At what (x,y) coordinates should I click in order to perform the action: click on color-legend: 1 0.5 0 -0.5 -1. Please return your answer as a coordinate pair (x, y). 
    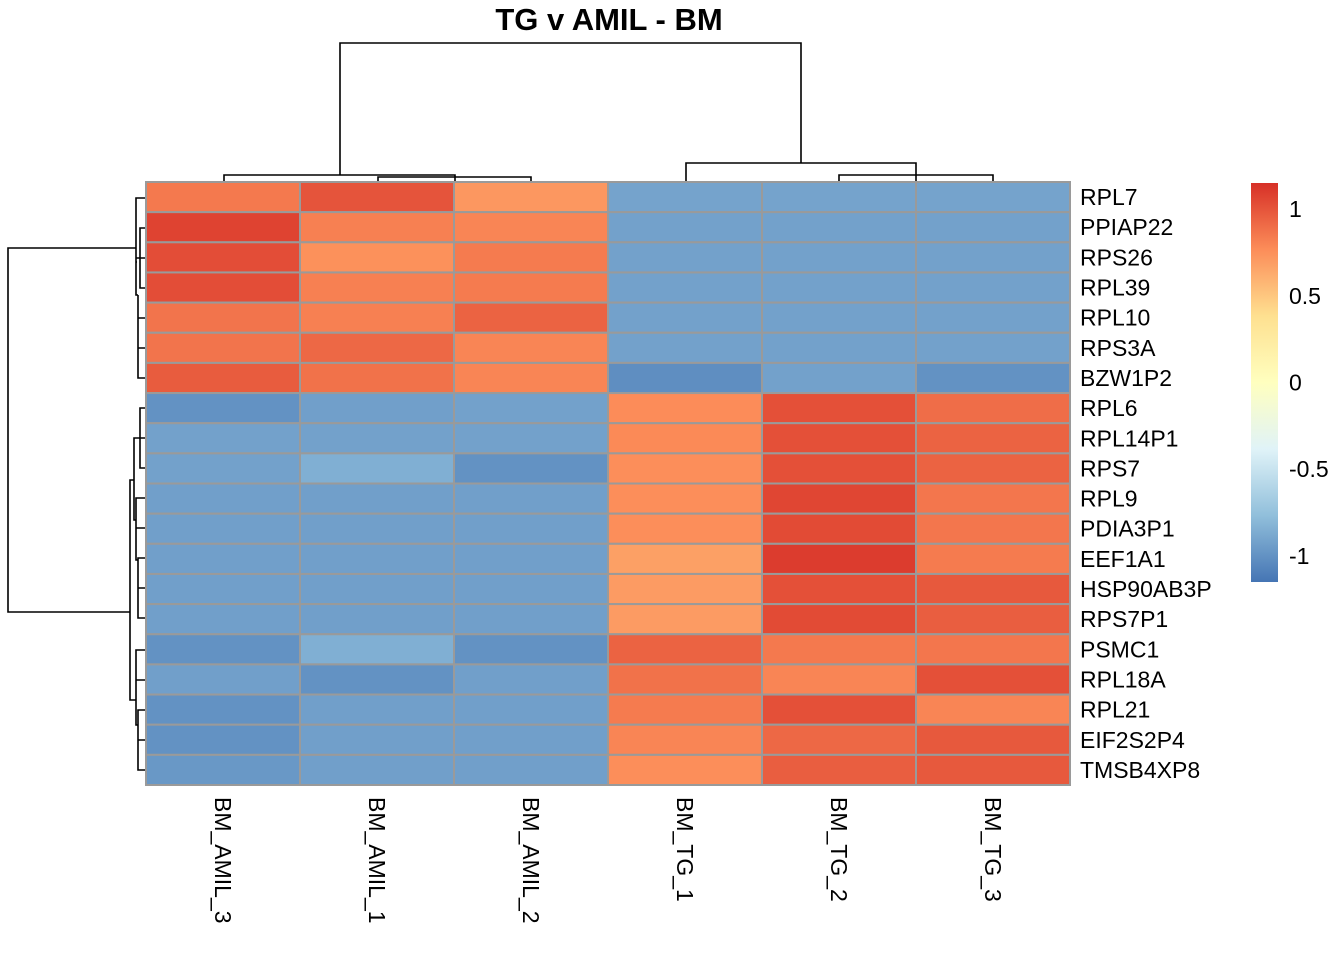
    Looking at the image, I should click on (1290, 382).